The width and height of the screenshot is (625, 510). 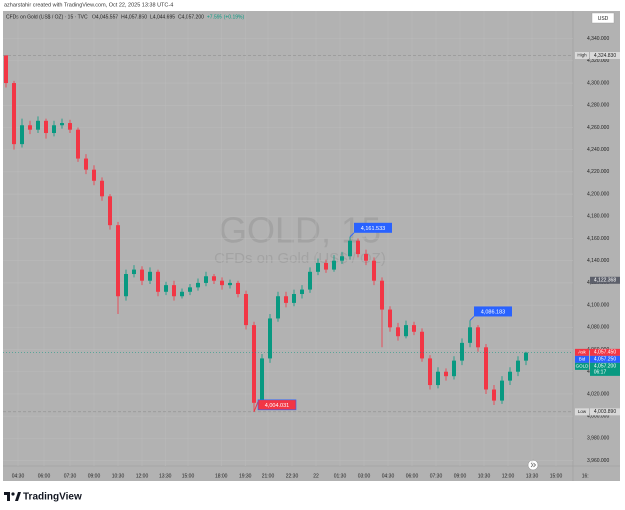 What do you see at coordinates (598, 416) in the screenshot?
I see `y-tick-label: 4,000.000` at bounding box center [598, 416].